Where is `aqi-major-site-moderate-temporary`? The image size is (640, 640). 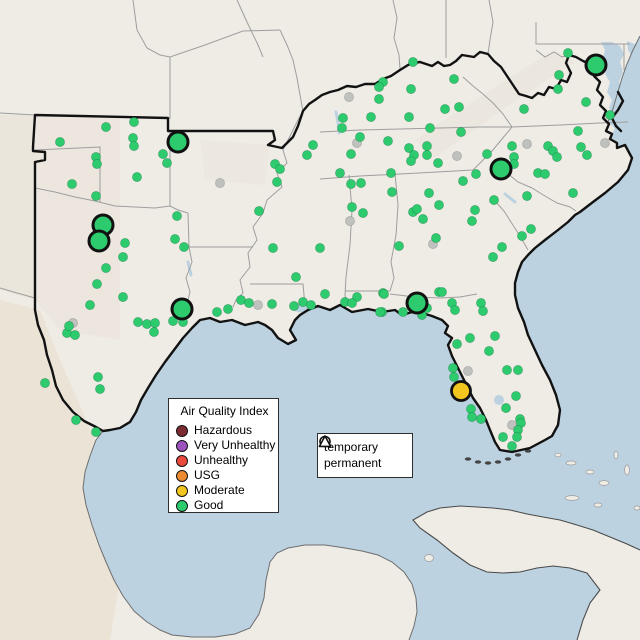
aqi-major-site-moderate-temporary is located at coordinates (461, 391).